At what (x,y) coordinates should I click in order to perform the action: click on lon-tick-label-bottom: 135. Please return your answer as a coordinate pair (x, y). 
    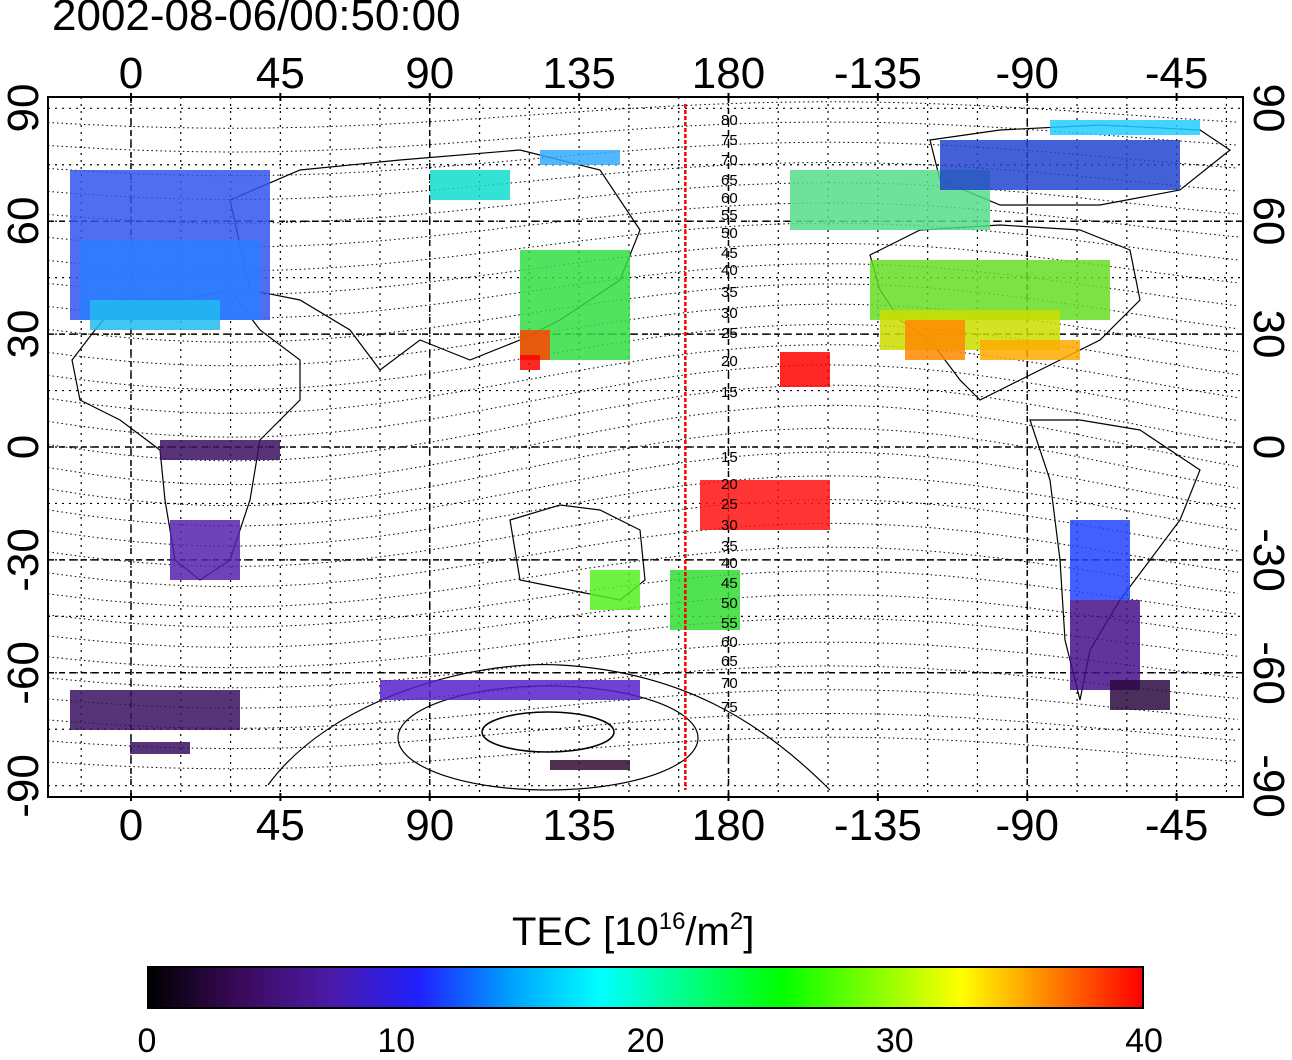
    Looking at the image, I should click on (579, 825).